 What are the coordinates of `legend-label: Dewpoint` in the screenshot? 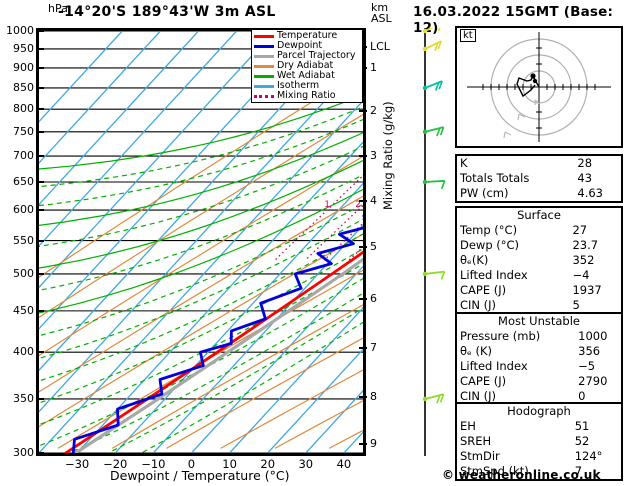 It's located at (300, 46).